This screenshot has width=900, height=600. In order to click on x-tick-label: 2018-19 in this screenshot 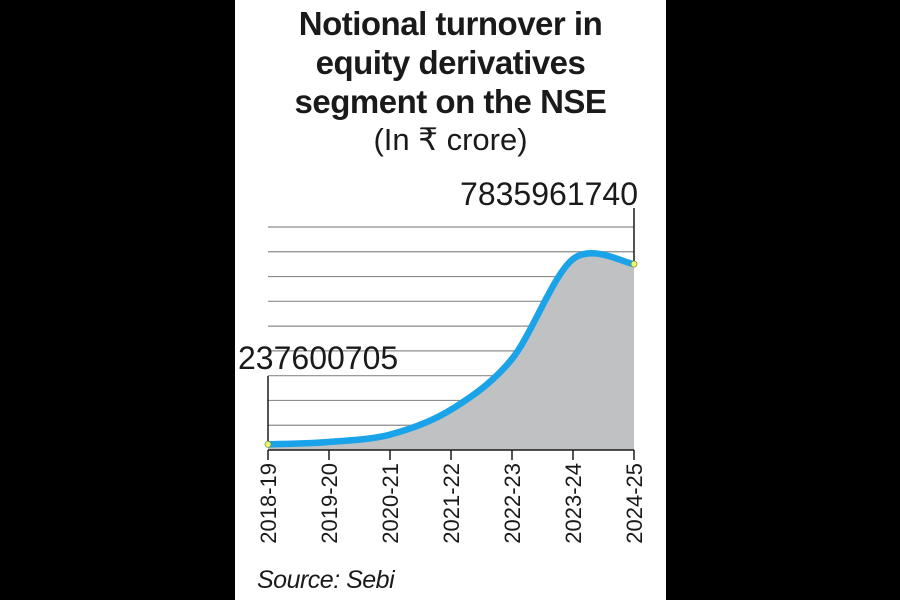, I will do `click(268, 503)`.